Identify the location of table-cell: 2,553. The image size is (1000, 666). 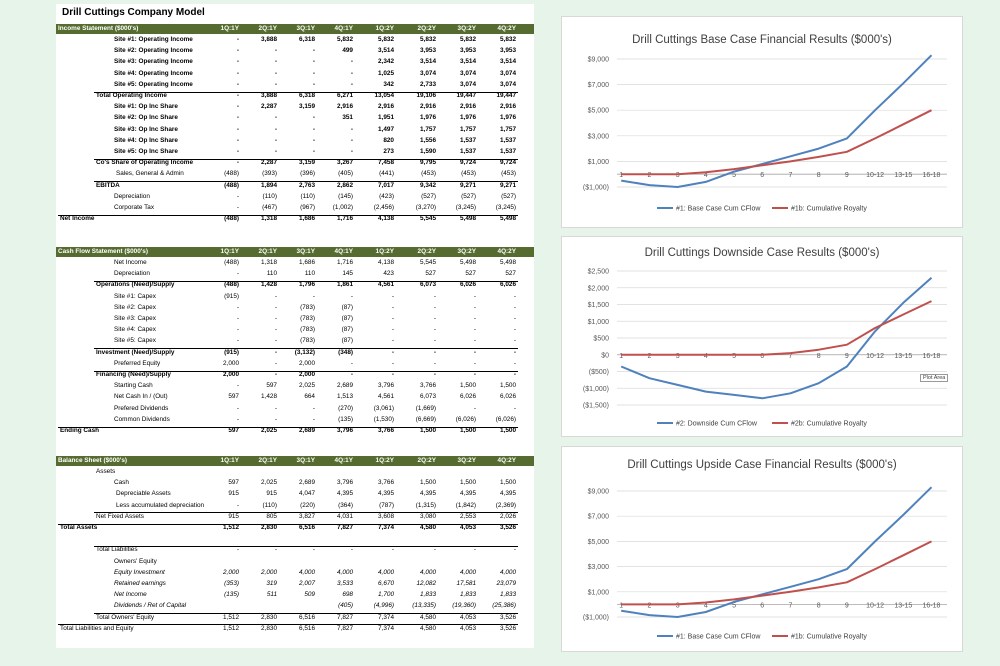
(468, 516).